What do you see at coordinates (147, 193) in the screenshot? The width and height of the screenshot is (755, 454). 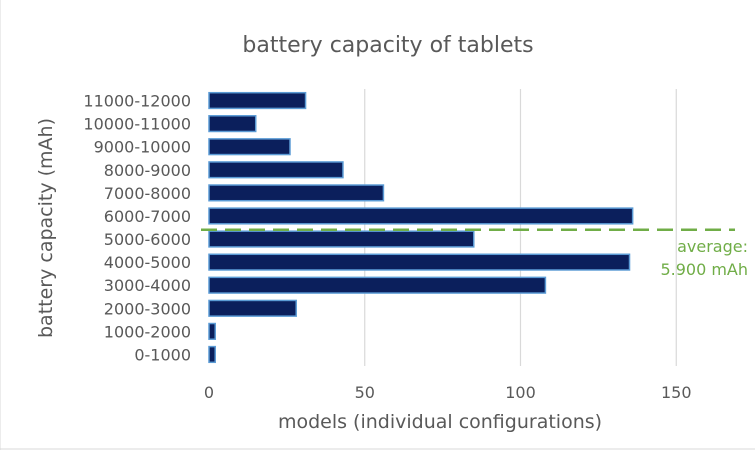 I see `category-label: 7000-8000` at bounding box center [147, 193].